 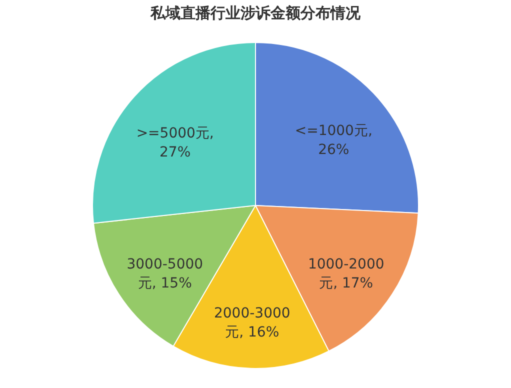 What do you see at coordinates (175, 142) in the screenshot?
I see `slice-label: >=5000元, 27%` at bounding box center [175, 142].